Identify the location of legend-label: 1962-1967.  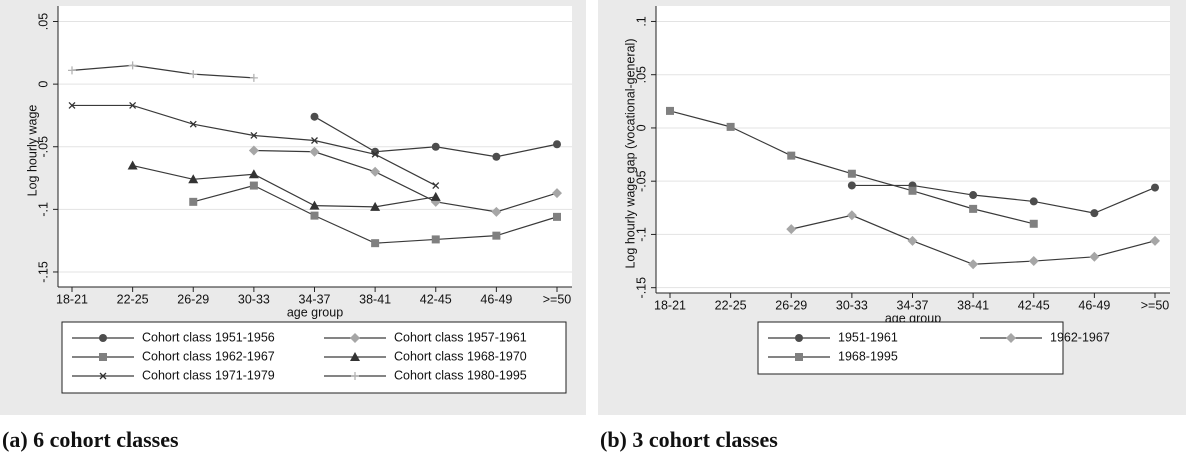
(1080, 337).